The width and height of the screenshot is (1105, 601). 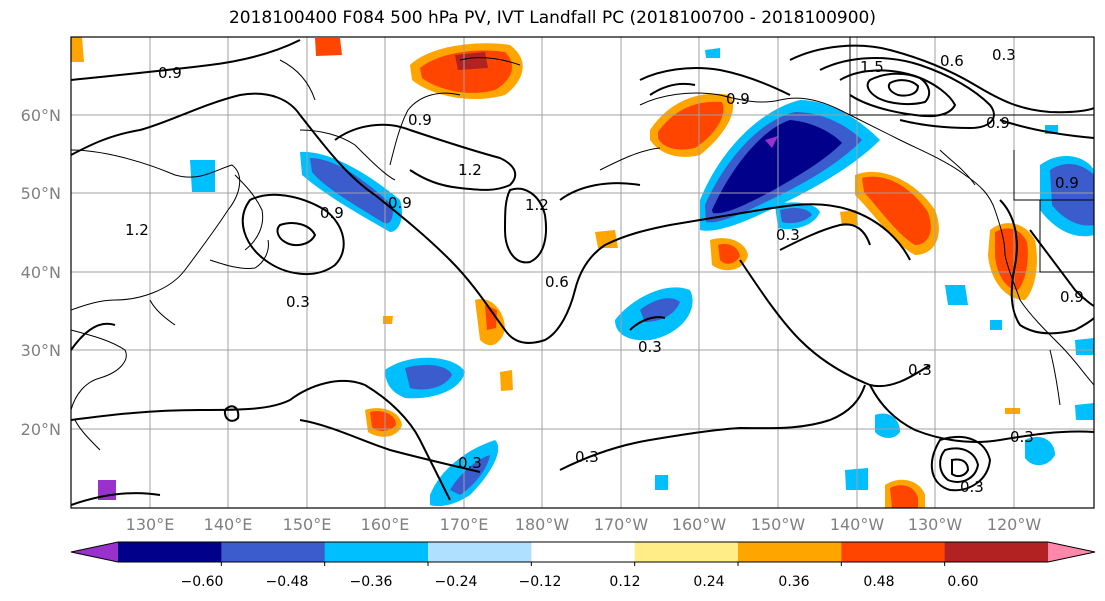 What do you see at coordinates (202, 582) in the screenshot?
I see `colorbar-tick-label: −0.60` at bounding box center [202, 582].